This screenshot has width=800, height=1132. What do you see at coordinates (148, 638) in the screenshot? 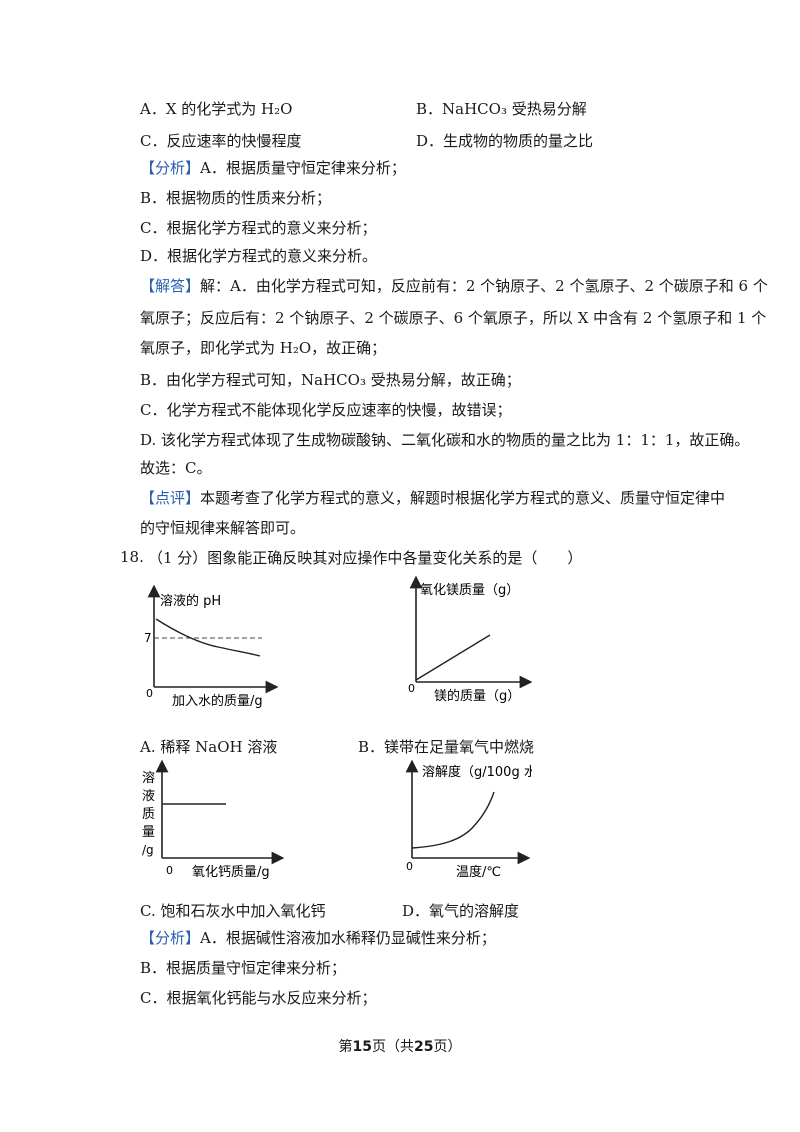
I see `ref-value-label: 7` at bounding box center [148, 638].